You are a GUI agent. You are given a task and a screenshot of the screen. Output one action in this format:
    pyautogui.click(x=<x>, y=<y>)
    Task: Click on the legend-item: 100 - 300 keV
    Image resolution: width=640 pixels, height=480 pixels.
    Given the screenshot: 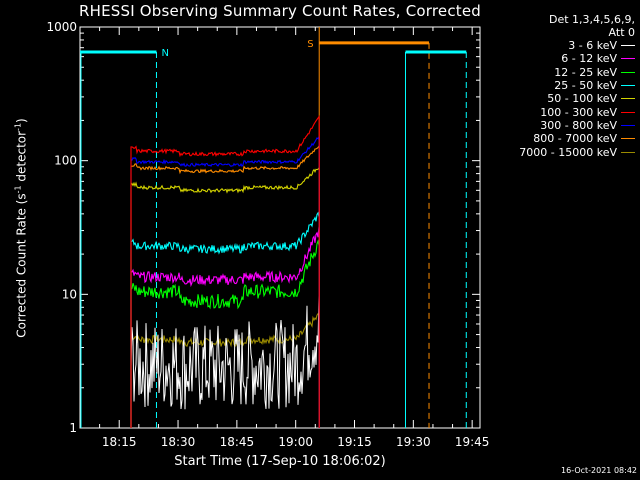 What is the action you would take?
    pyautogui.click(x=557, y=112)
    